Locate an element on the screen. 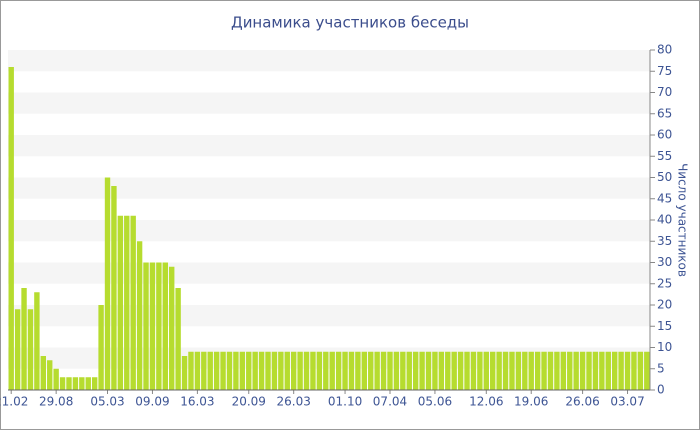 This screenshot has width=700, height=430. x-tick-label: 29.08 is located at coordinates (56, 402).